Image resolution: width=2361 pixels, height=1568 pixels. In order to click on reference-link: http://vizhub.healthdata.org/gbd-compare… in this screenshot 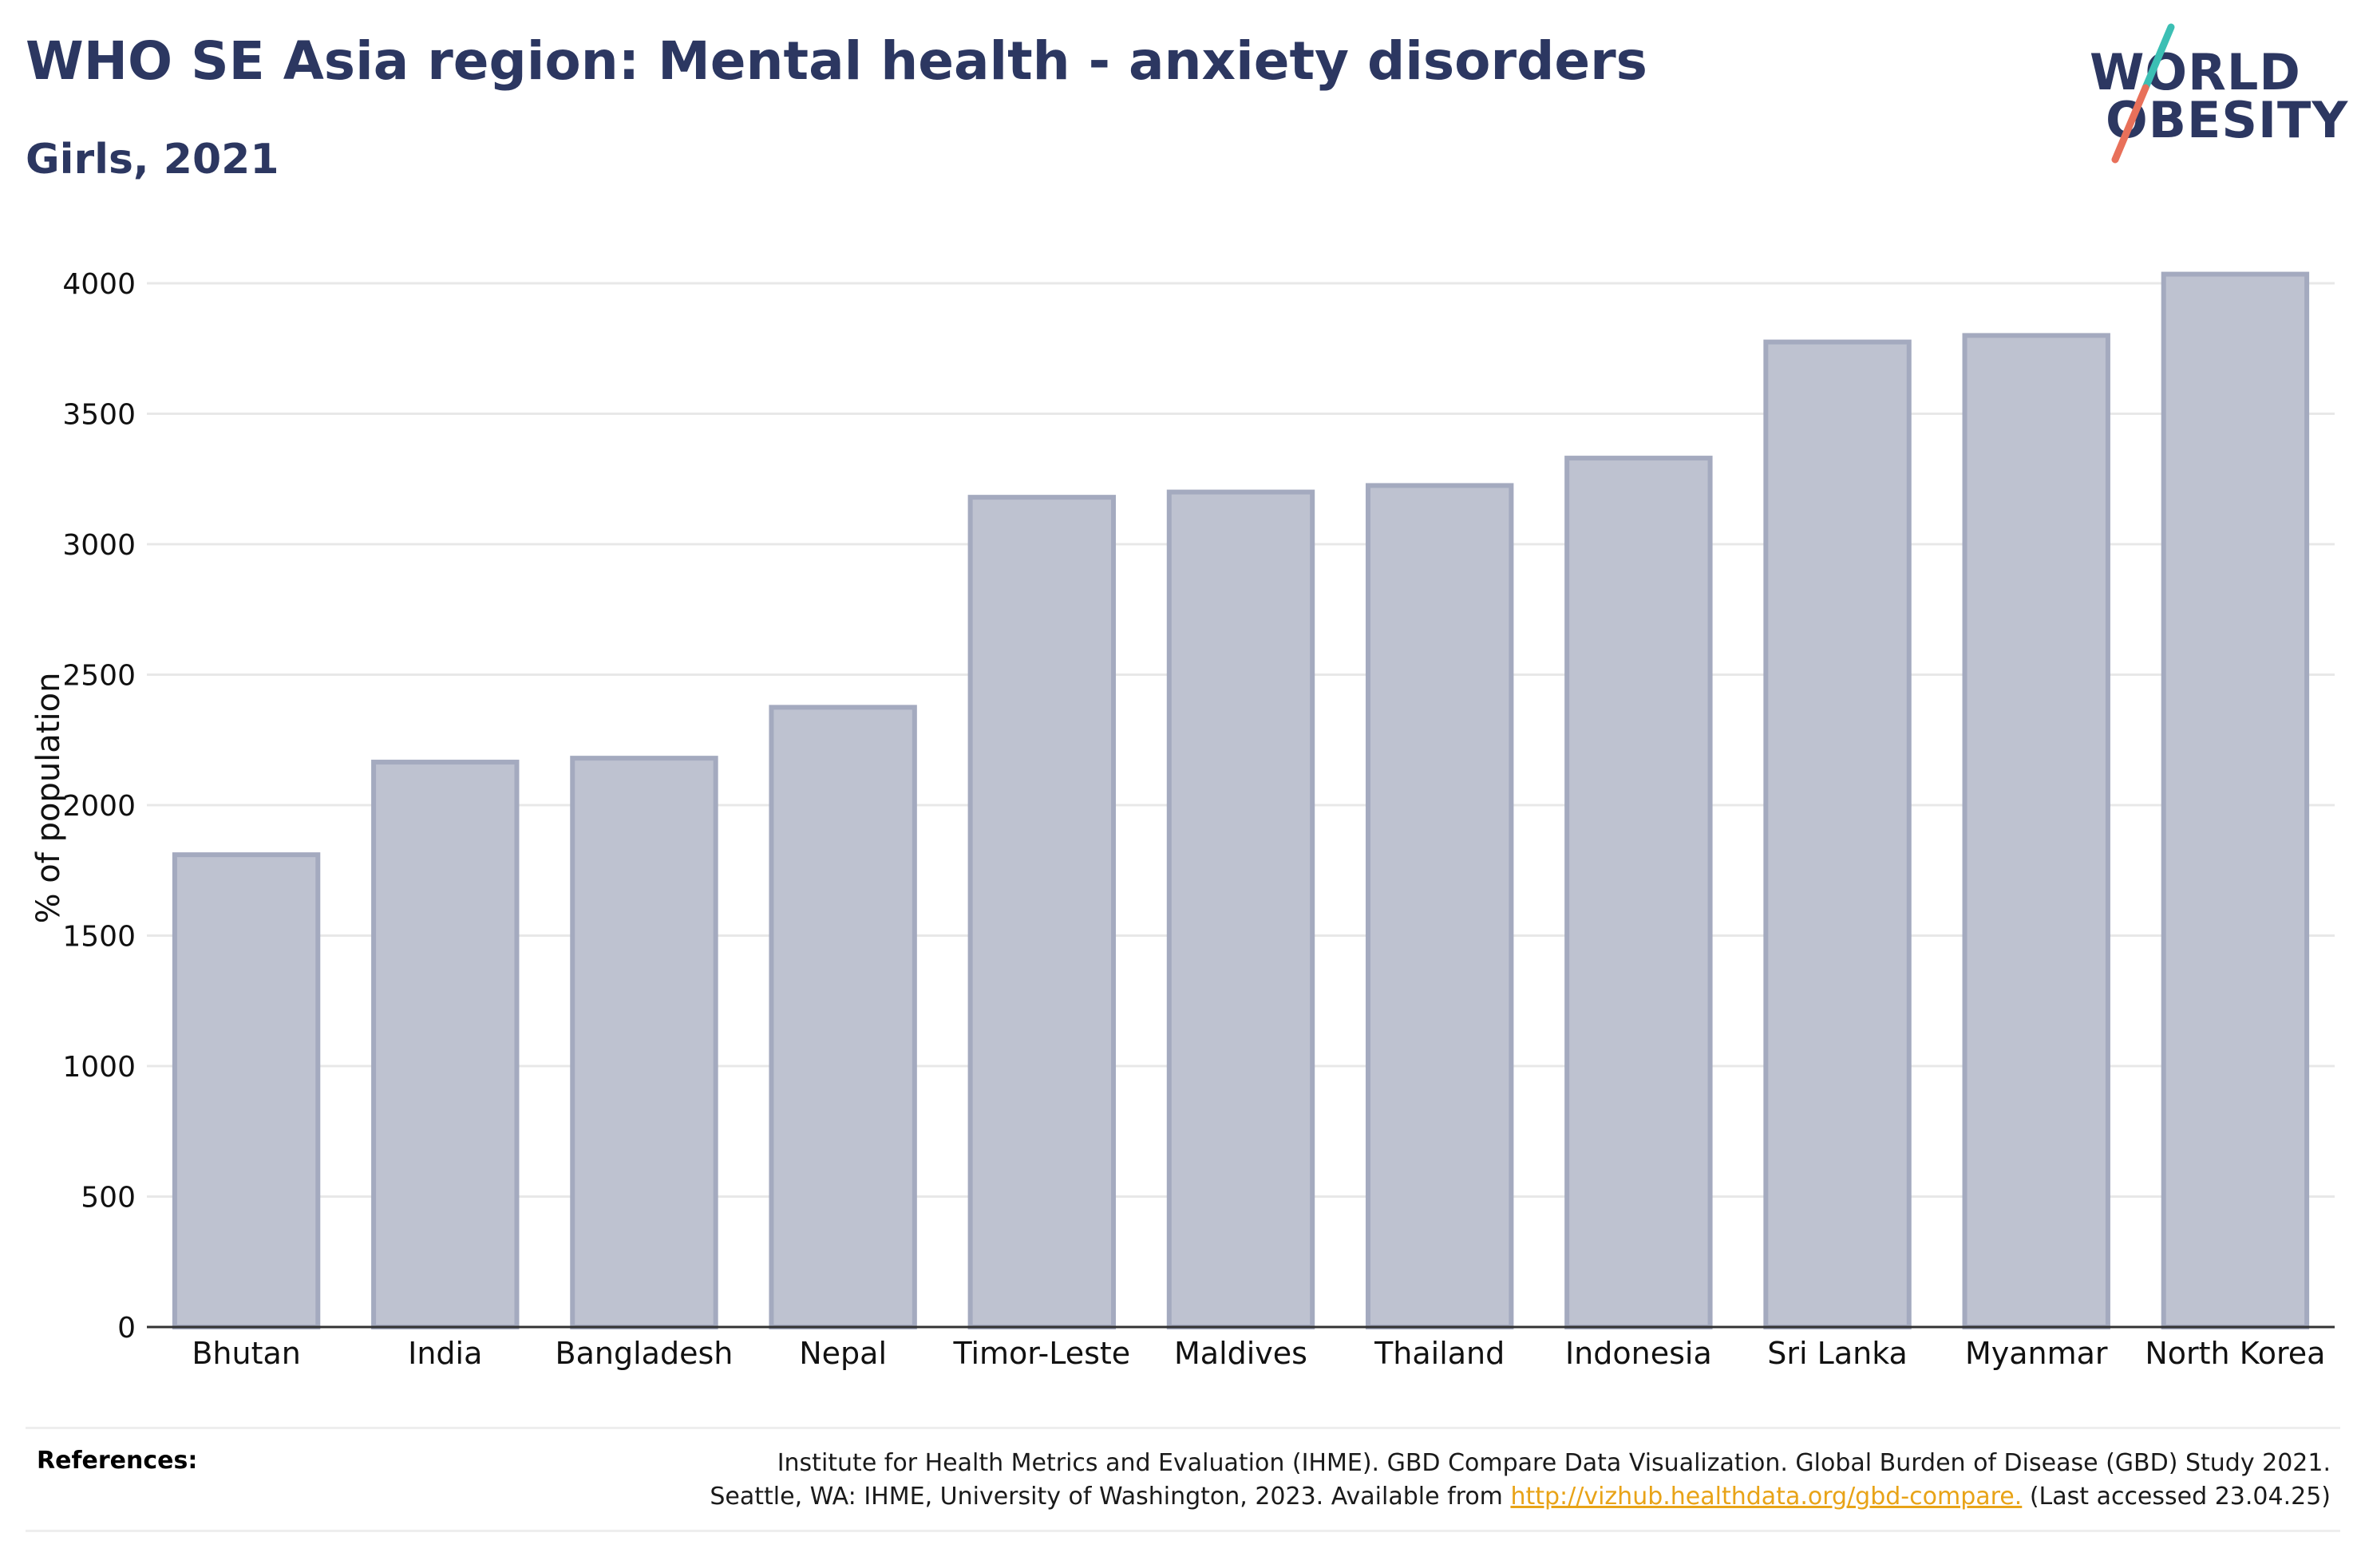, I will do `click(1766, 1497)`.